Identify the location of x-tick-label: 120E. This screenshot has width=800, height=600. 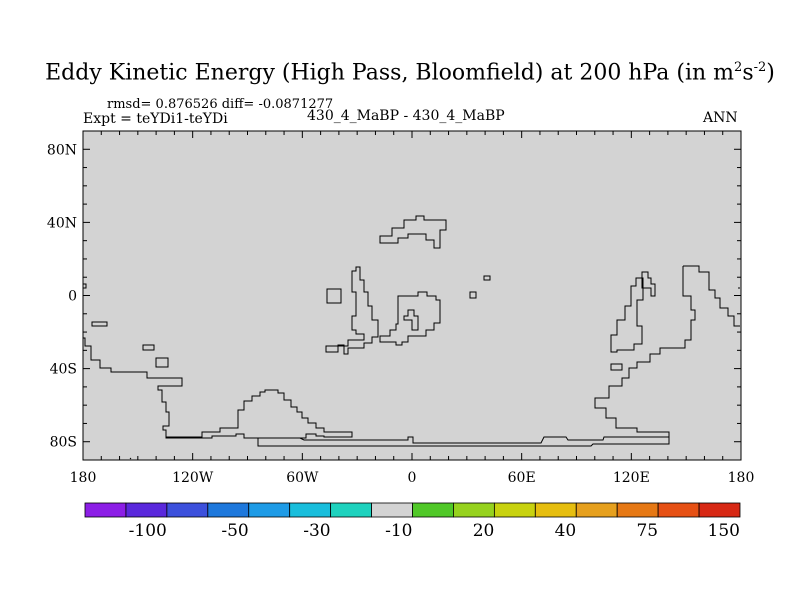
(631, 478).